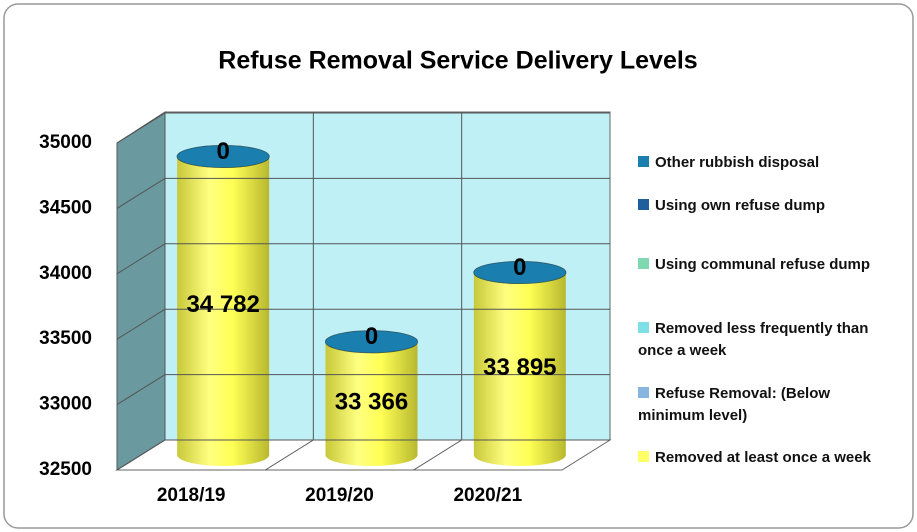 This screenshot has width=917, height=532. What do you see at coordinates (519, 367) in the screenshot?
I see `data-label: 33 895` at bounding box center [519, 367].